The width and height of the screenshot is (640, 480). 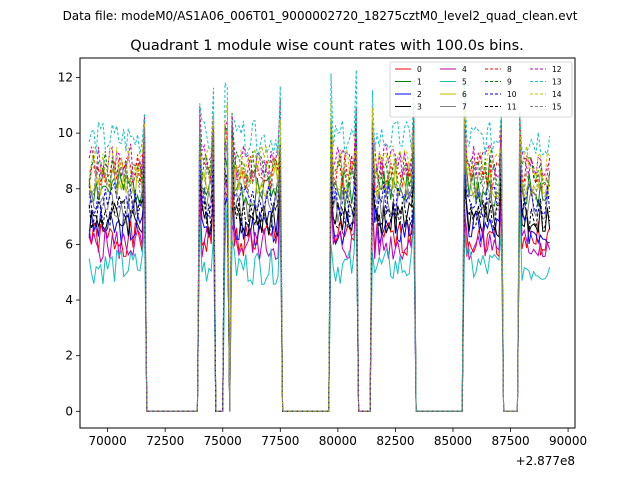 I want to click on x-offset-label: +2.877e8, so click(x=545, y=461).